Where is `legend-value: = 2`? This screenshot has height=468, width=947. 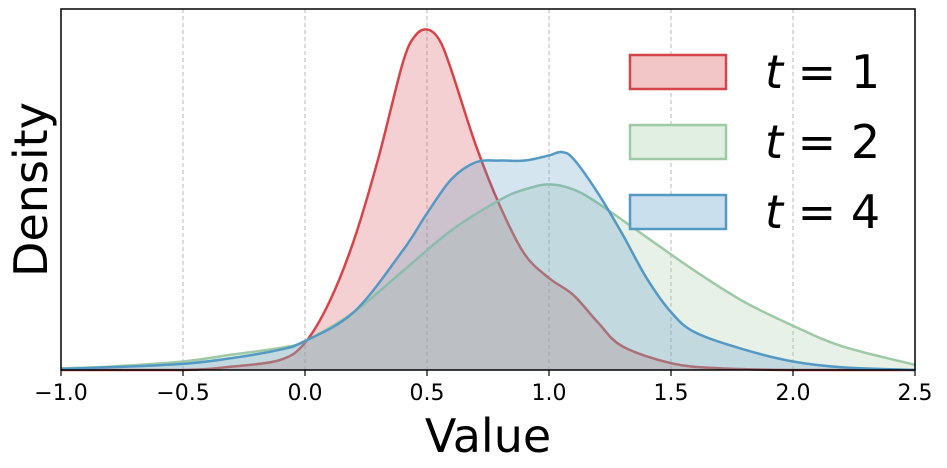 legend-value: = 2 is located at coordinates (831, 142).